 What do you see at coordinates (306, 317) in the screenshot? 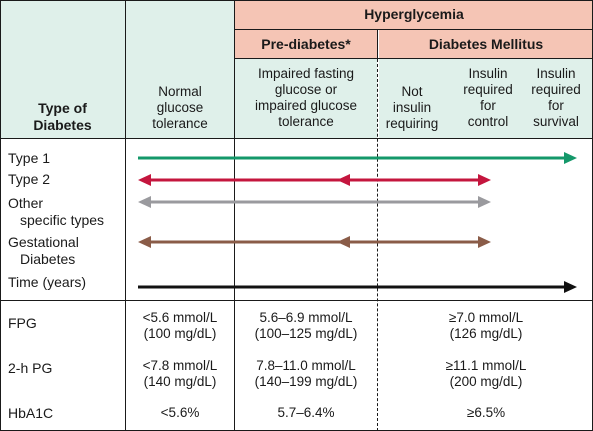
I see `fpg-pre-mmol: 5.6–6.9 mmol/L` at bounding box center [306, 317].